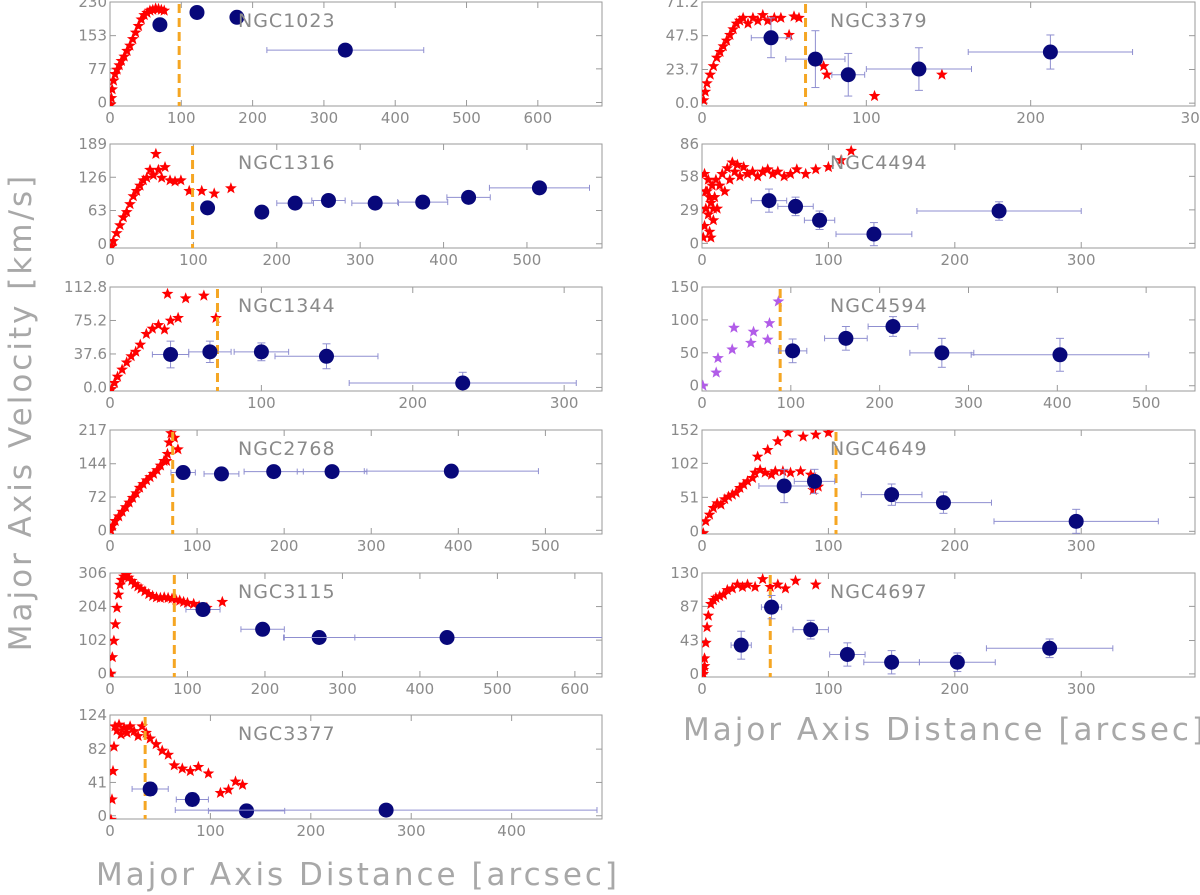 The height and width of the screenshot is (895, 1200). What do you see at coordinates (684, 287) in the screenshot?
I see `y-tick-label: 150` at bounding box center [684, 287].